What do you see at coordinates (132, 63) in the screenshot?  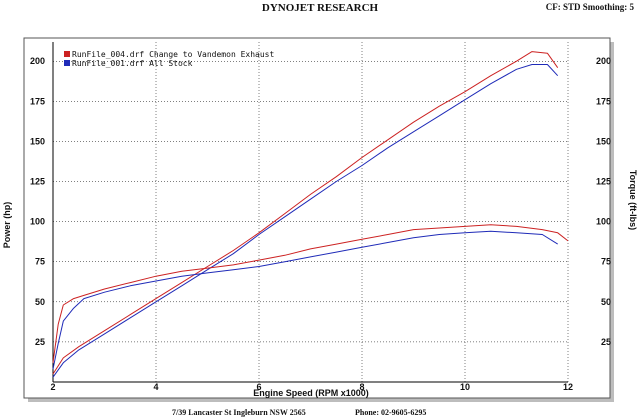 I see `legend-label-stock: RunFile_001.drf All Stock` at bounding box center [132, 63].